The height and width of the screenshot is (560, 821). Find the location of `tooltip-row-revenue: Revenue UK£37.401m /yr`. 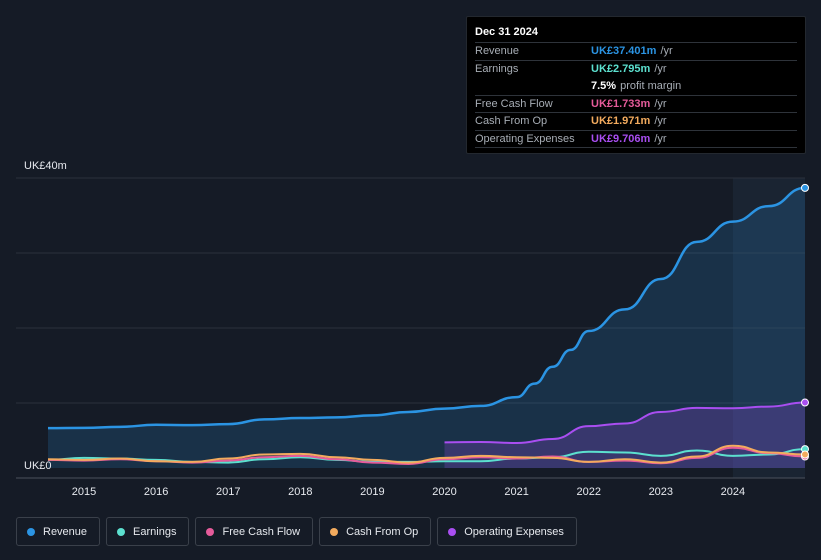

tooltip-row-revenue: Revenue UK£37.401m /yr is located at coordinates (636, 52).